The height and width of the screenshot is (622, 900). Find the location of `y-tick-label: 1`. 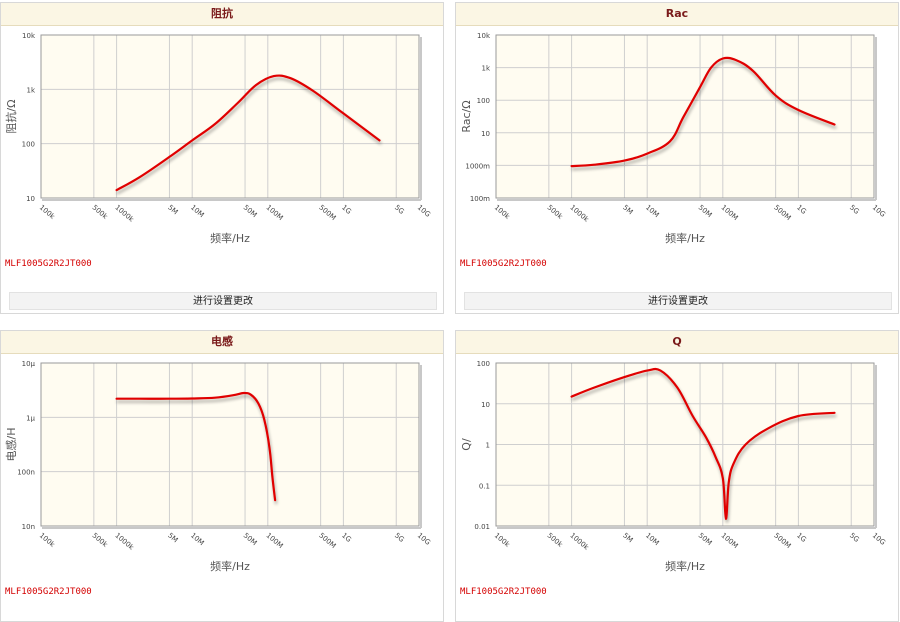

y-tick-label: 1 is located at coordinates (488, 446).